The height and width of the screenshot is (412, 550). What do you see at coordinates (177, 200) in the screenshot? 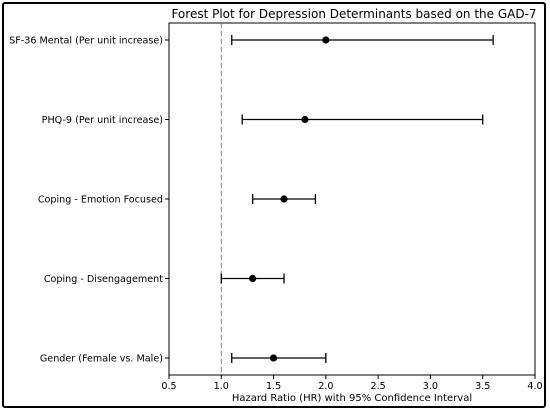
I see `forest-row: Coping - Emotion Focused` at bounding box center [177, 200].